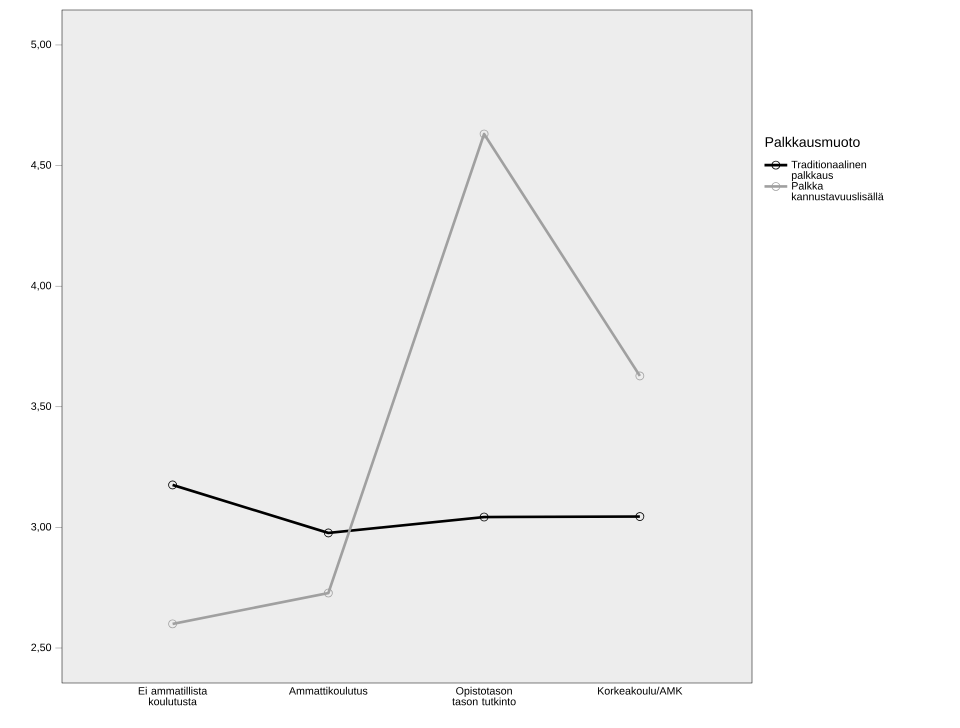  What do you see at coordinates (41, 165) in the screenshot?
I see `y-tick-label: 4,50` at bounding box center [41, 165].